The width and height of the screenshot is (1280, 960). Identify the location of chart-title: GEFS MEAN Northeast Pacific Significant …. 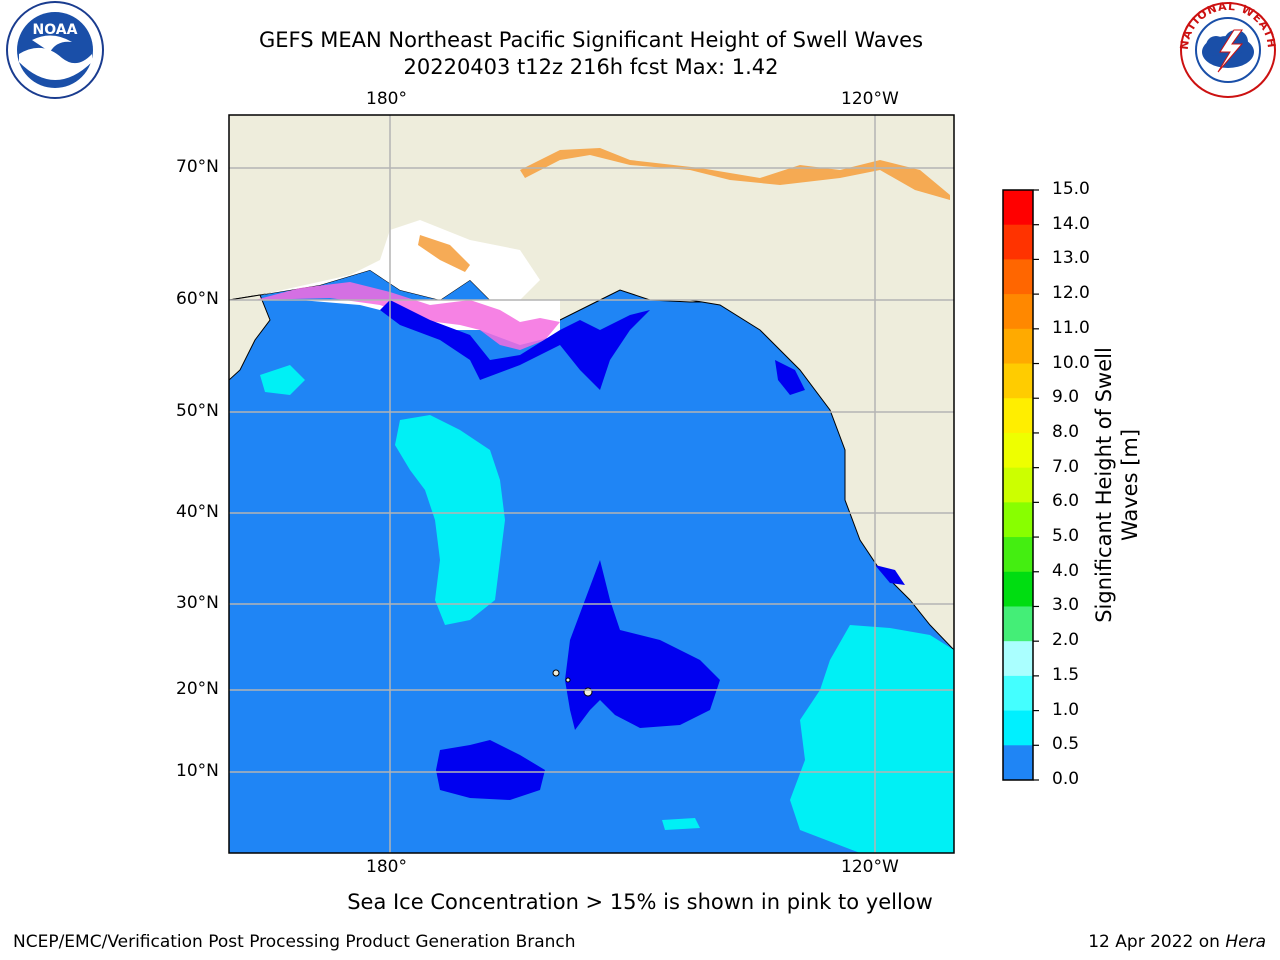
(591, 40).